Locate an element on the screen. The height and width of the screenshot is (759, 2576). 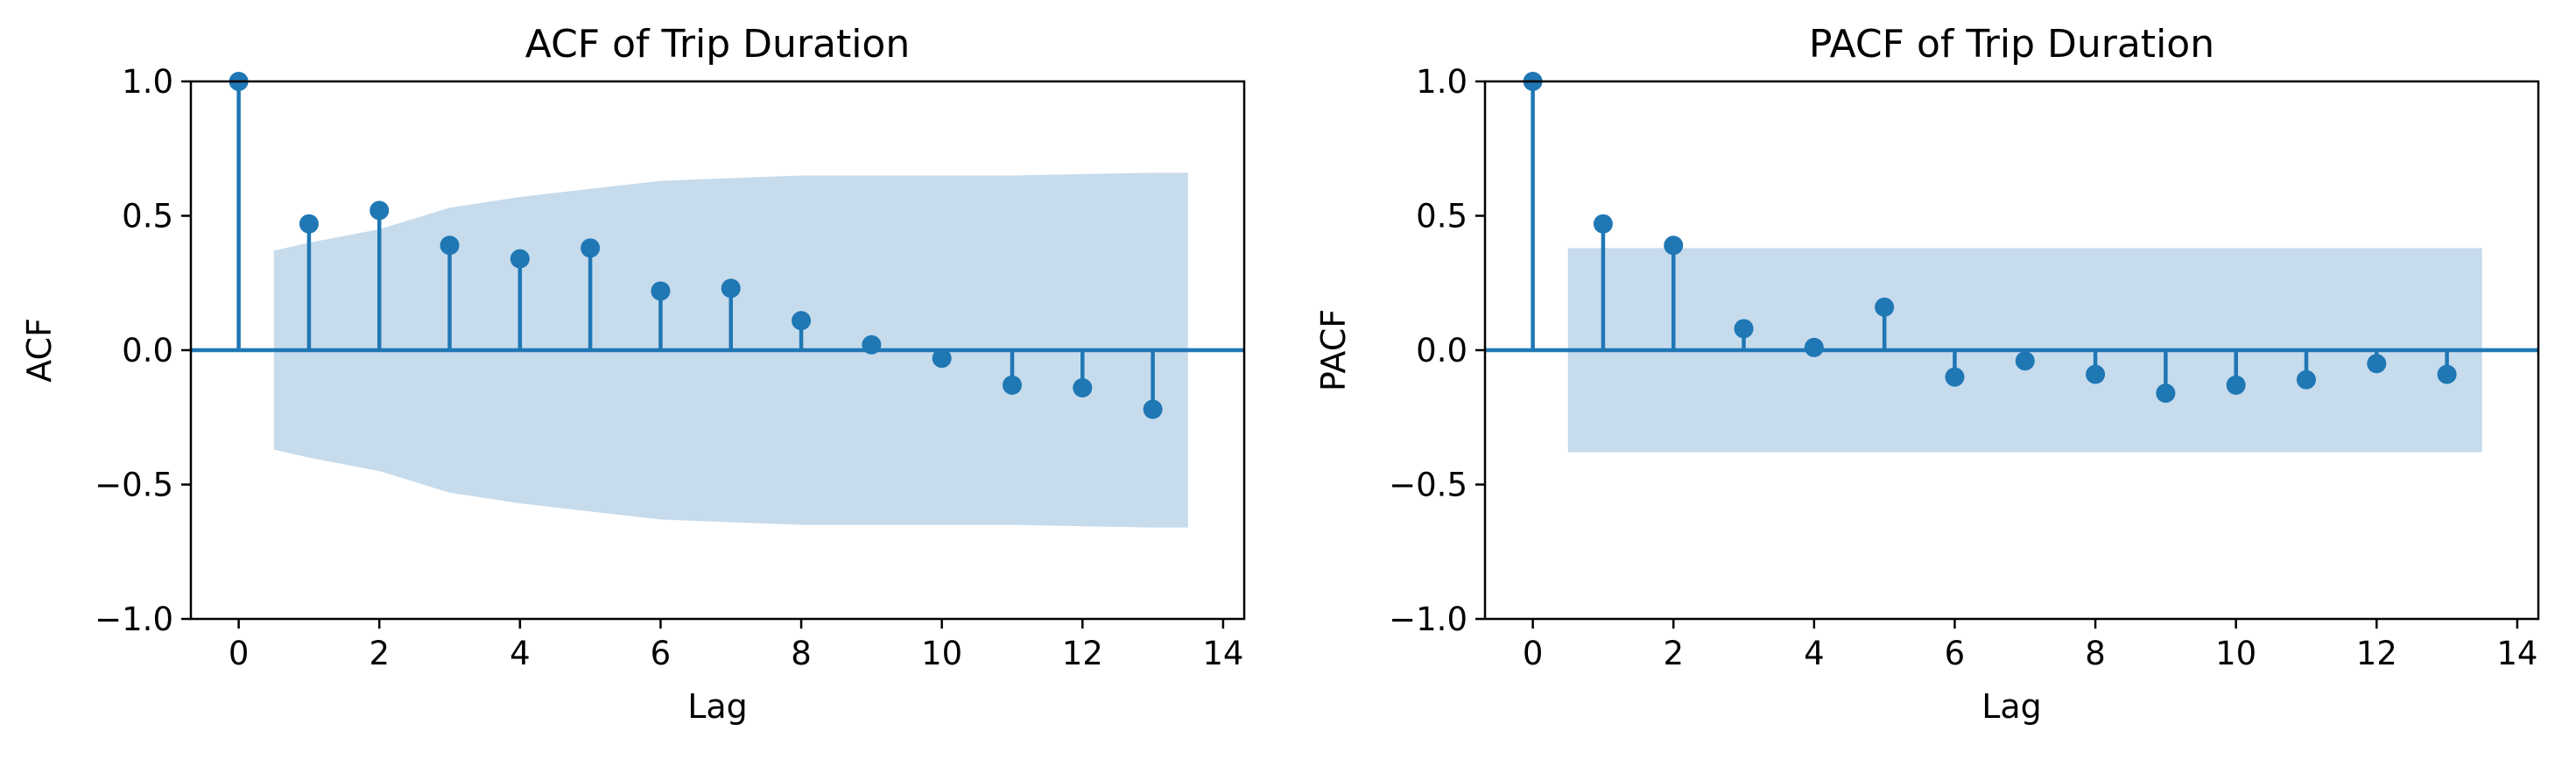
chart-title: ACF of Trip Duration is located at coordinates (717, 44).